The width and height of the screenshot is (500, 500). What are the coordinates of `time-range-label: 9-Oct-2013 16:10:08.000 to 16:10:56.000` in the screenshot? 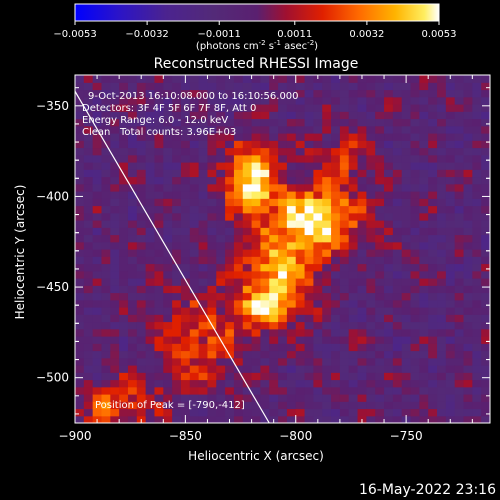 It's located at (193, 96).